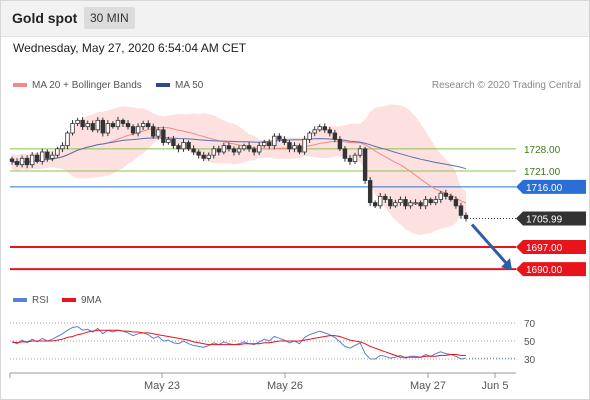 The width and height of the screenshot is (590, 400). What do you see at coordinates (20, 300) in the screenshot?
I see `rsi-swatch` at bounding box center [20, 300].